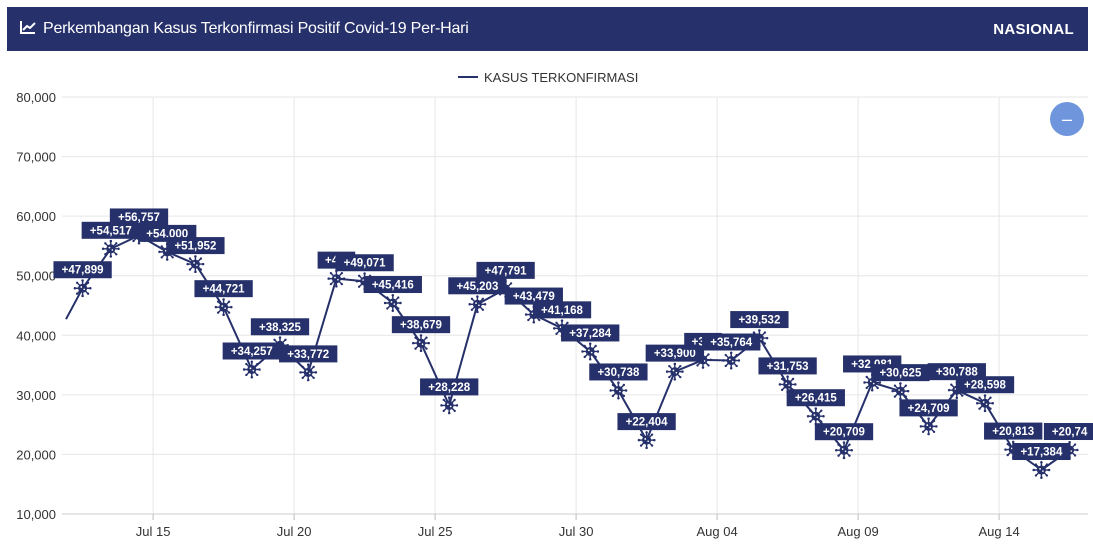 Image resolution: width=1093 pixels, height=547 pixels. I want to click on data-label-text: +20,74, so click(1070, 433).